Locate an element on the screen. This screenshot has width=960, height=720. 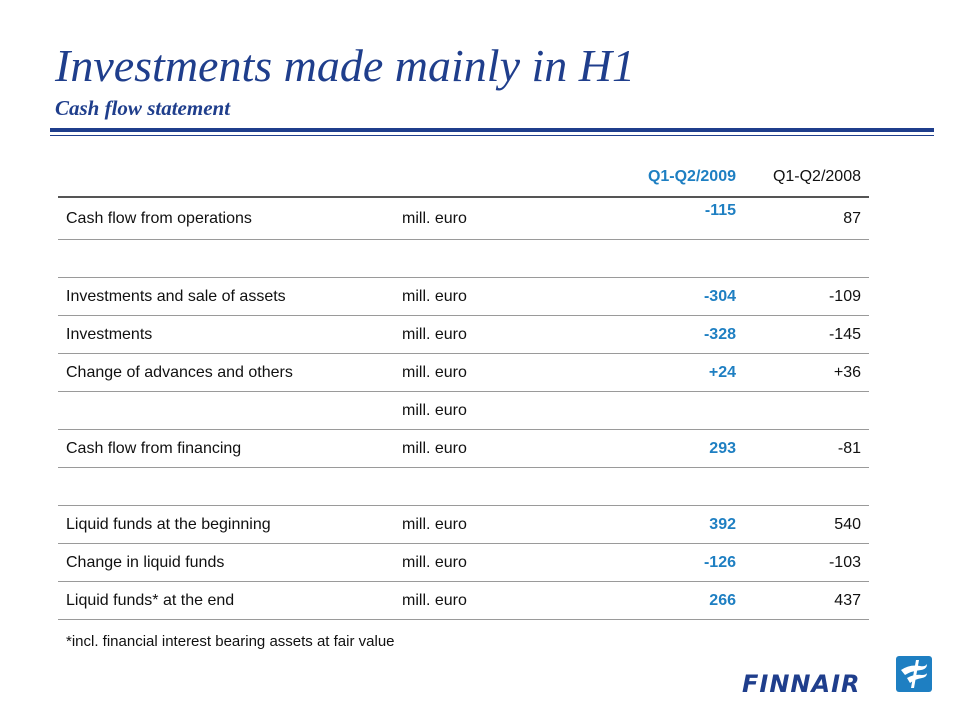
column-header-current: Q1-Q2/2009 is located at coordinates (633, 178).